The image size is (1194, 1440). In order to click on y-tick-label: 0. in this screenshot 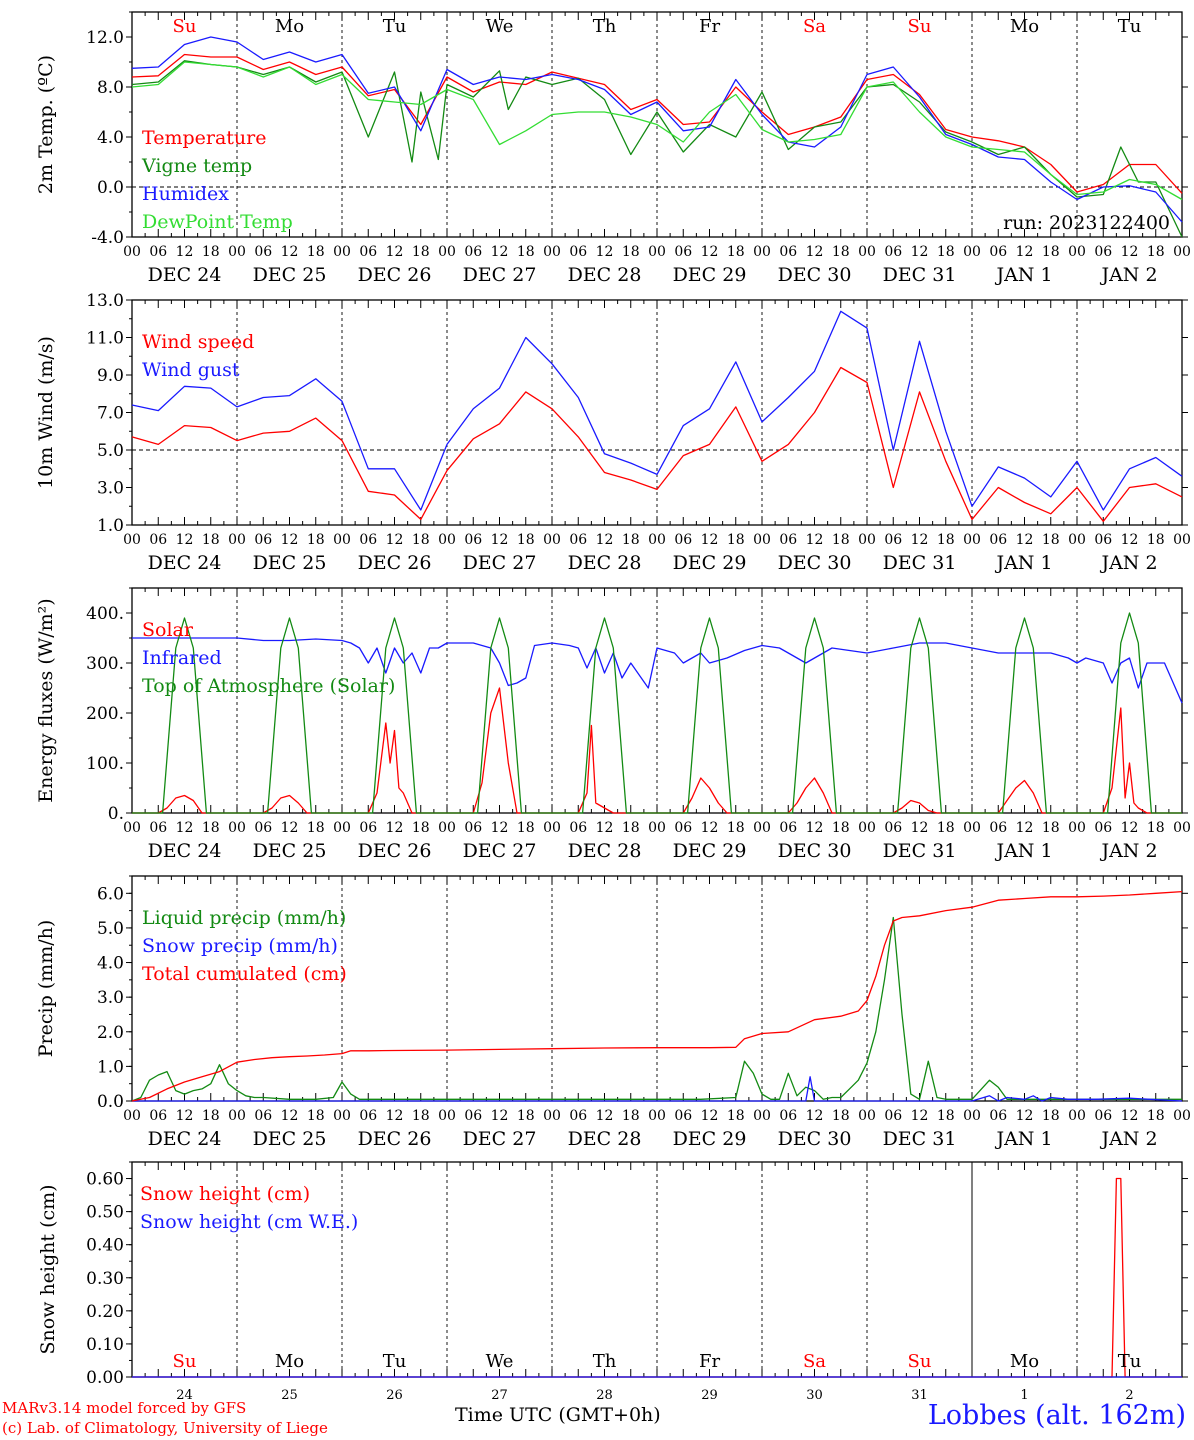, I will do `click(116, 814)`.